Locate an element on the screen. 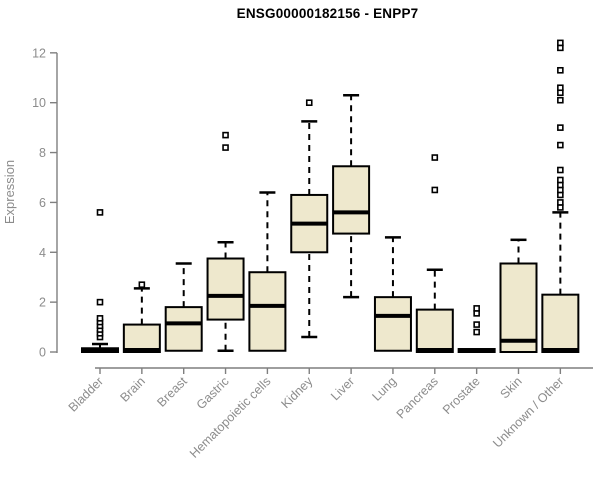 This screenshot has width=600, height=500. y-tick-label: 2 is located at coordinates (42, 303).